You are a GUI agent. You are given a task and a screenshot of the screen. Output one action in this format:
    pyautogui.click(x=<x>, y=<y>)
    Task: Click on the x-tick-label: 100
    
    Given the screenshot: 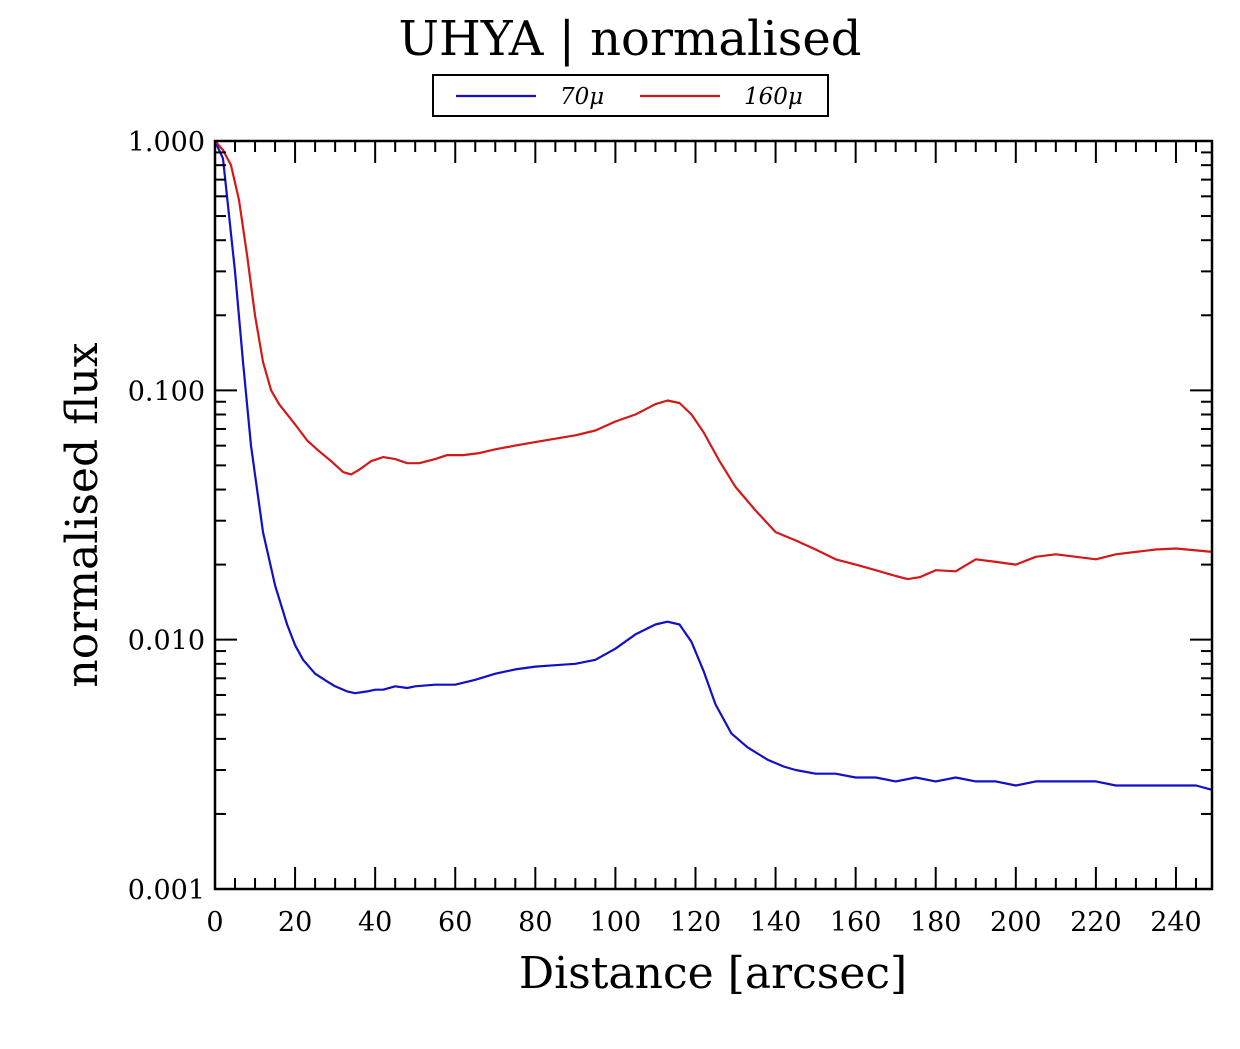 What is the action you would take?
    pyautogui.click(x=616, y=922)
    